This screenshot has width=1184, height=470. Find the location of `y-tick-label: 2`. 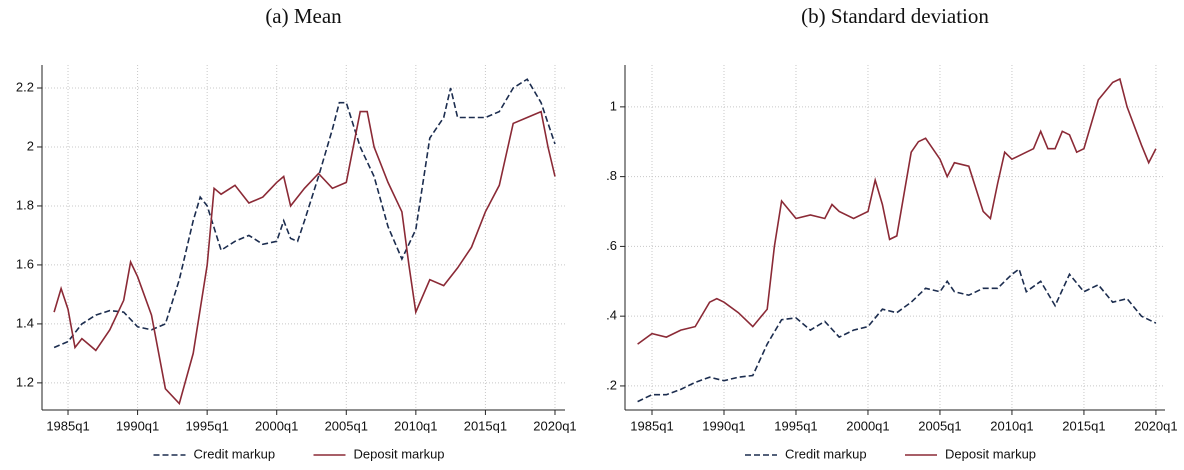

y-tick-label: 2 is located at coordinates (30, 145).